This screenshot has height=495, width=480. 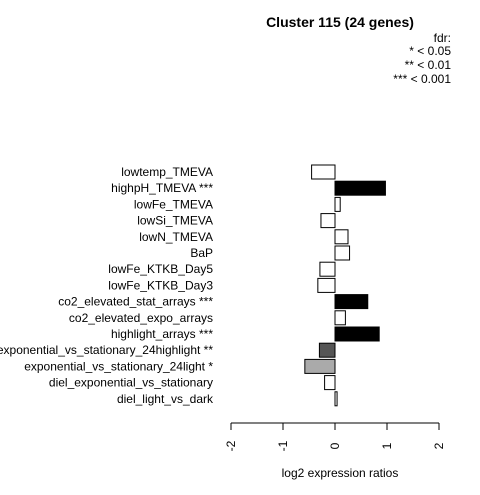 I want to click on category-label-exponential-vs-stationary-24highlight: exponential_vs_stationary_24highlight **, so click(x=106, y=350).